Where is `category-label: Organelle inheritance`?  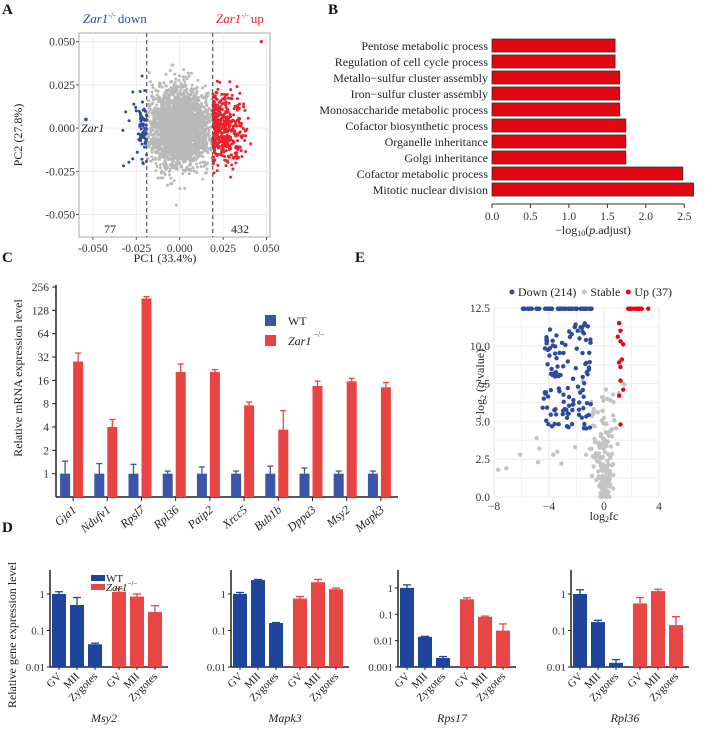
category-label: Organelle inheritance is located at coordinates (436, 142).